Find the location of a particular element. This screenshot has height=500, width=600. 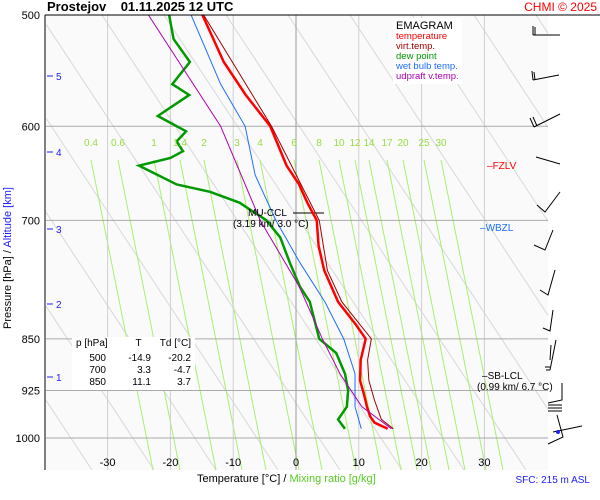

x-axis-title: Temperature [°C] is located at coordinates (239, 479).